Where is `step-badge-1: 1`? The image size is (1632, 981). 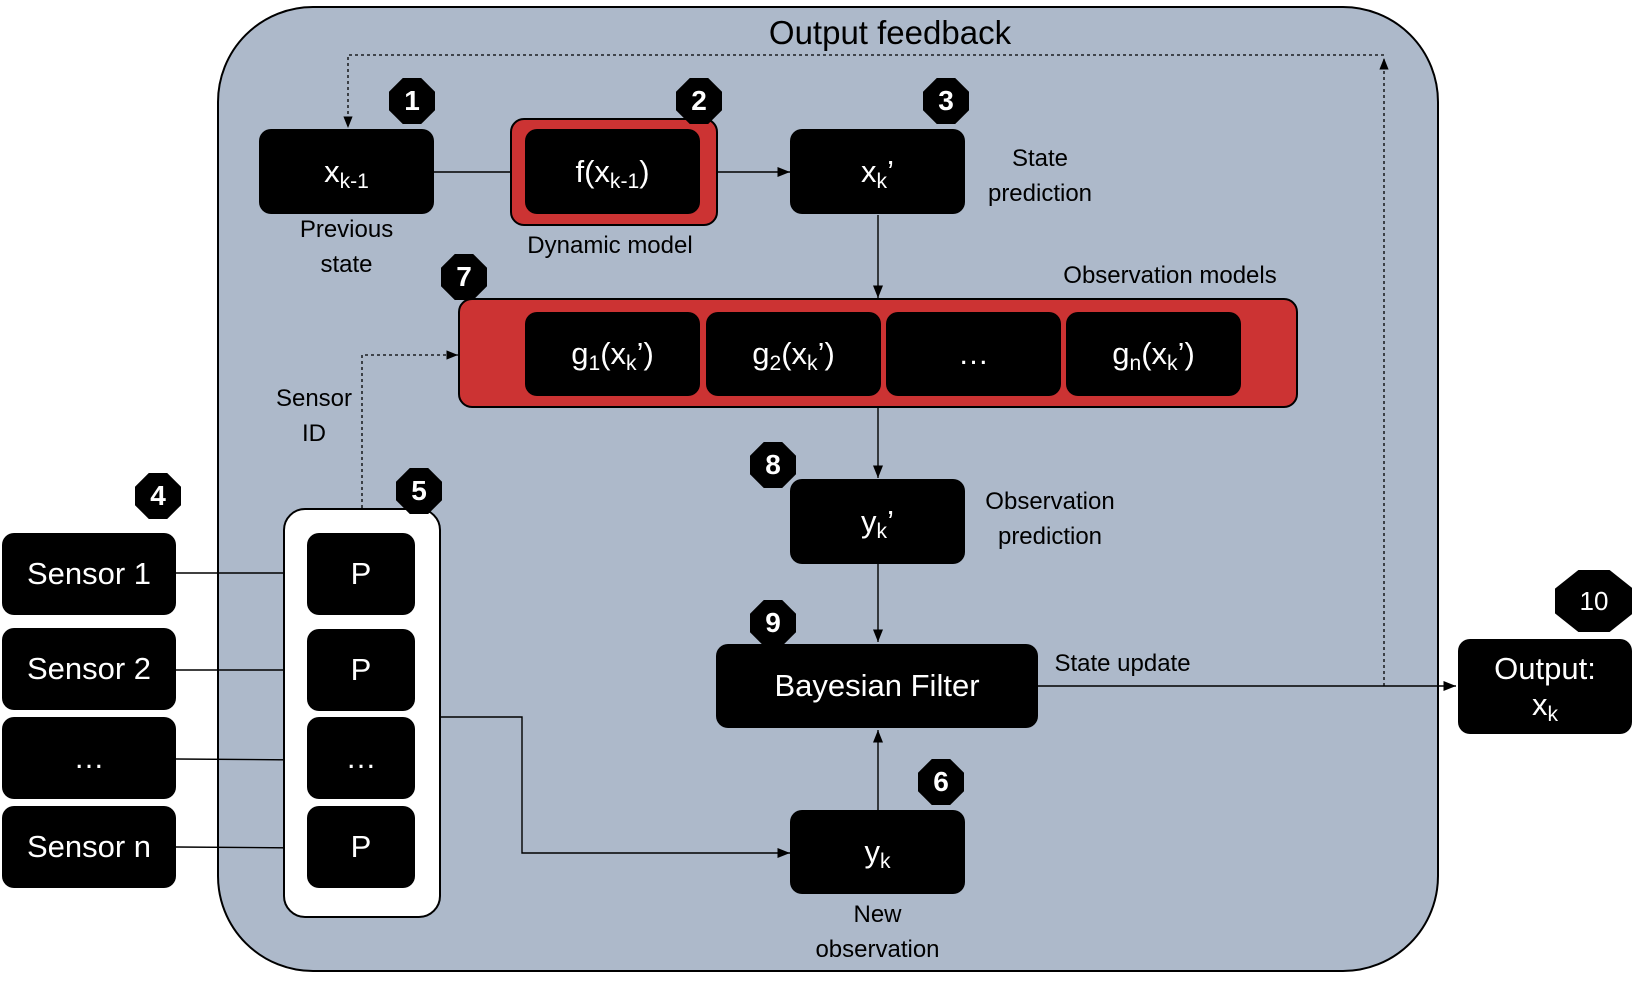 step-badge-1: 1 is located at coordinates (412, 101).